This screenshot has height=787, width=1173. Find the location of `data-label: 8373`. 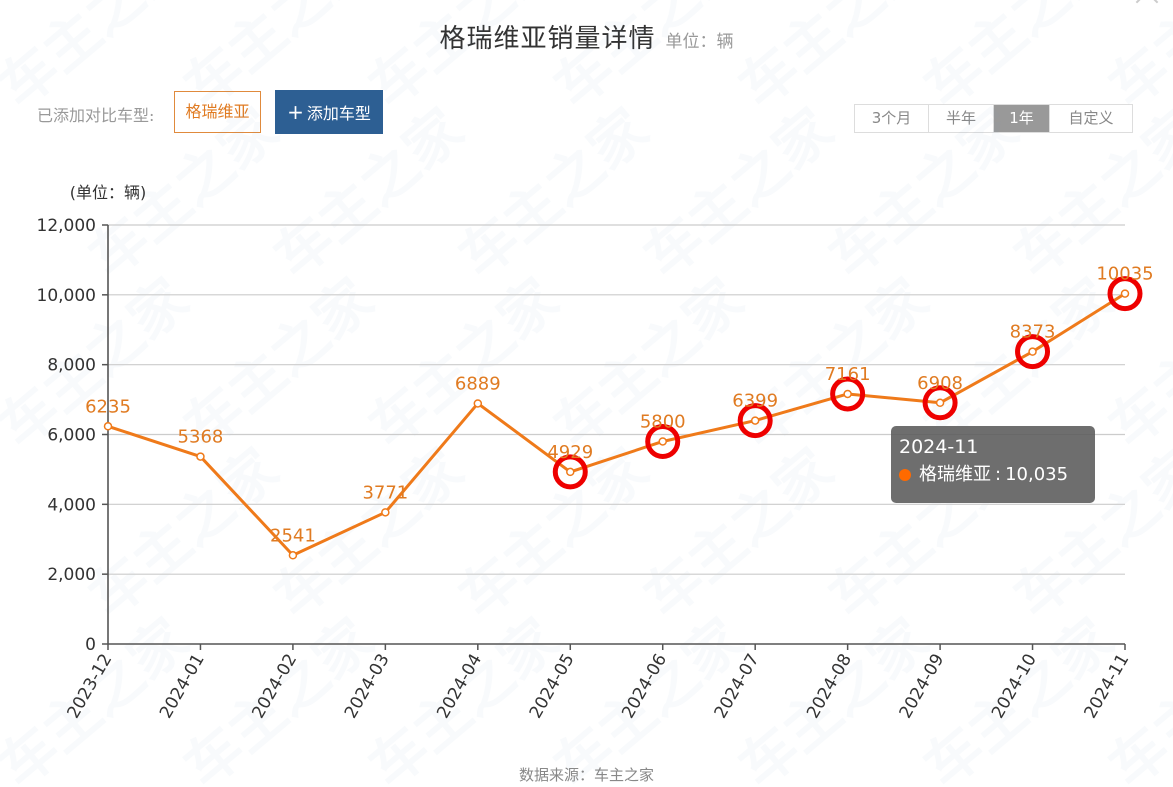

data-label: 8373 is located at coordinates (1033, 332).